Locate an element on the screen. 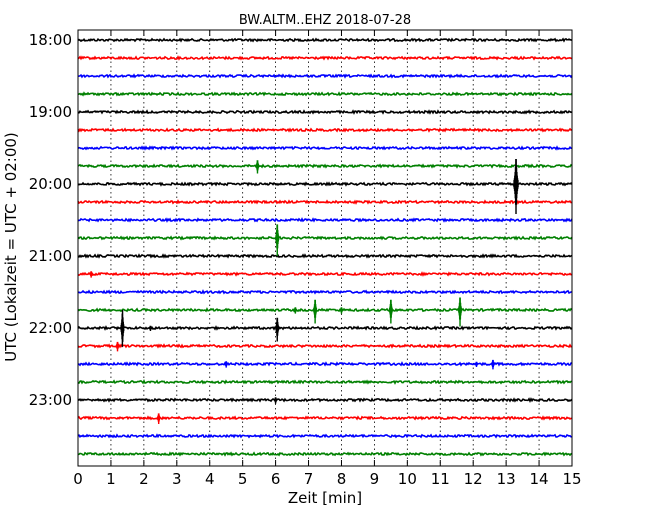  y-tick-label: 23:00 is located at coordinates (50, 400).